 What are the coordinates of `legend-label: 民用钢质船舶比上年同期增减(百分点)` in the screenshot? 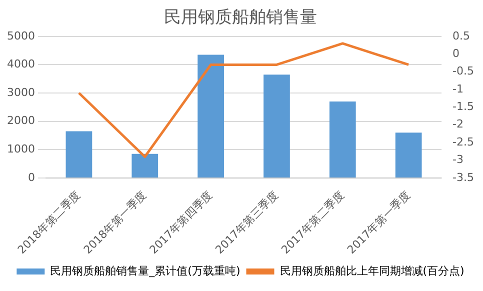 It's located at (372, 271).